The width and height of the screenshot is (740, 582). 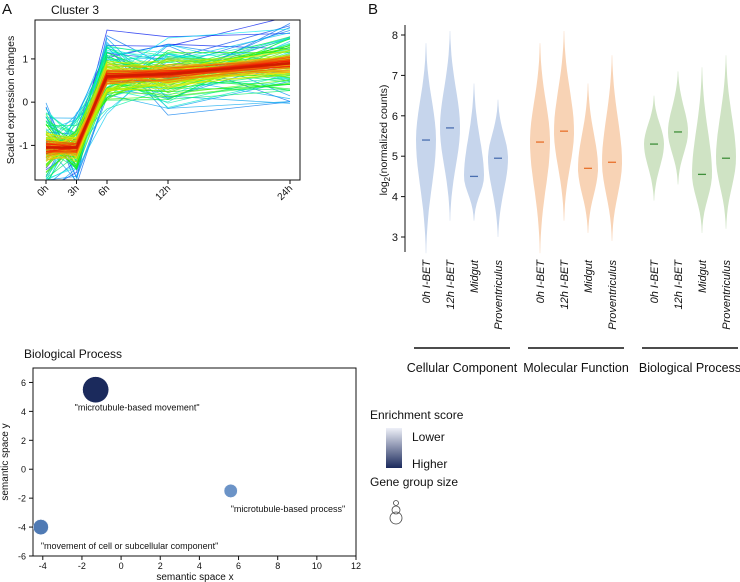 What do you see at coordinates (396, 510) in the screenshot?
I see `legend-size-medium` at bounding box center [396, 510].